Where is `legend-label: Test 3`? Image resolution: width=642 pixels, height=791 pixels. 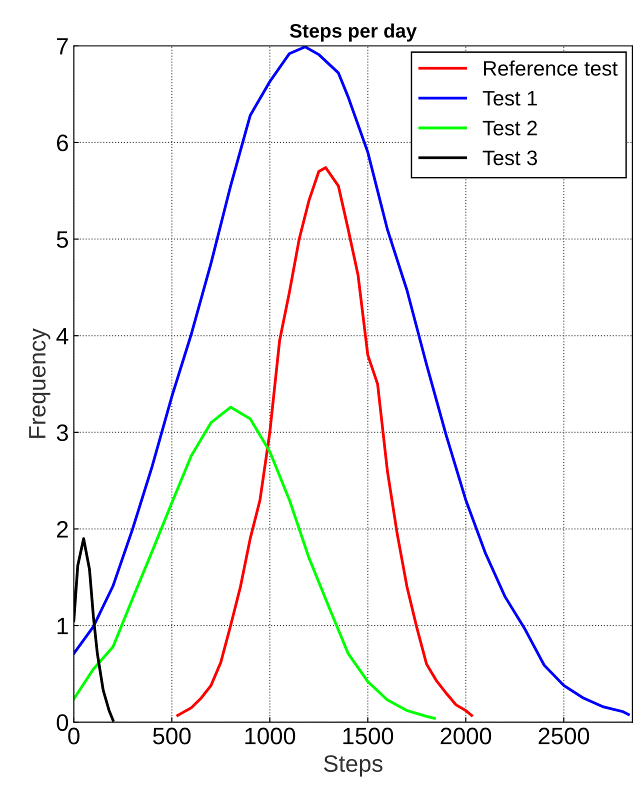 legend-label: Test 3 is located at coordinates (509, 158).